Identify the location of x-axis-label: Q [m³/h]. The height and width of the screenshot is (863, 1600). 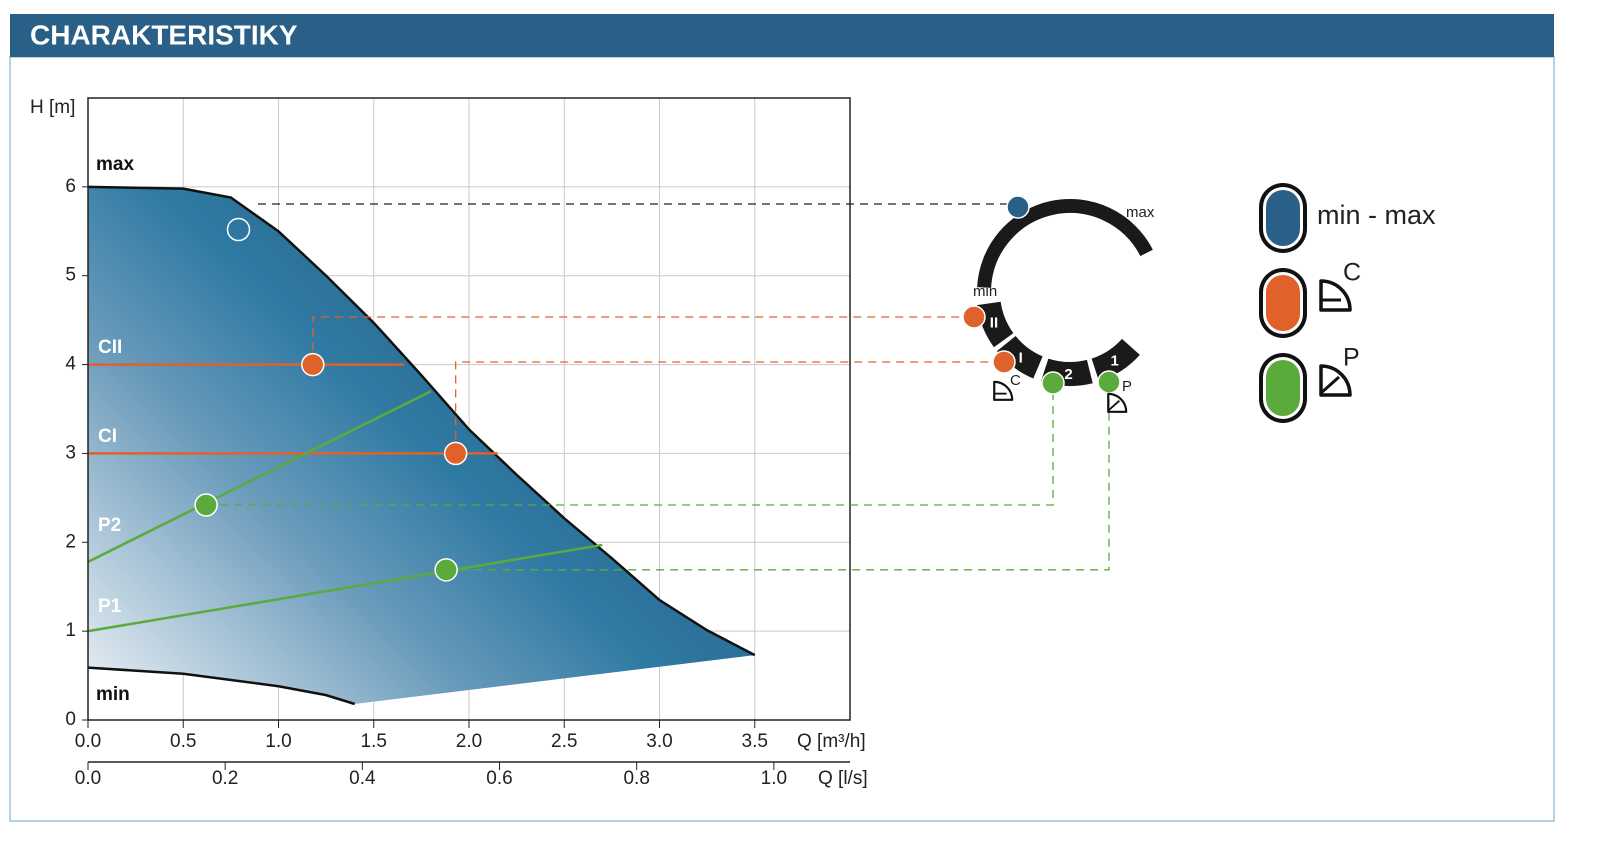
(831, 741).